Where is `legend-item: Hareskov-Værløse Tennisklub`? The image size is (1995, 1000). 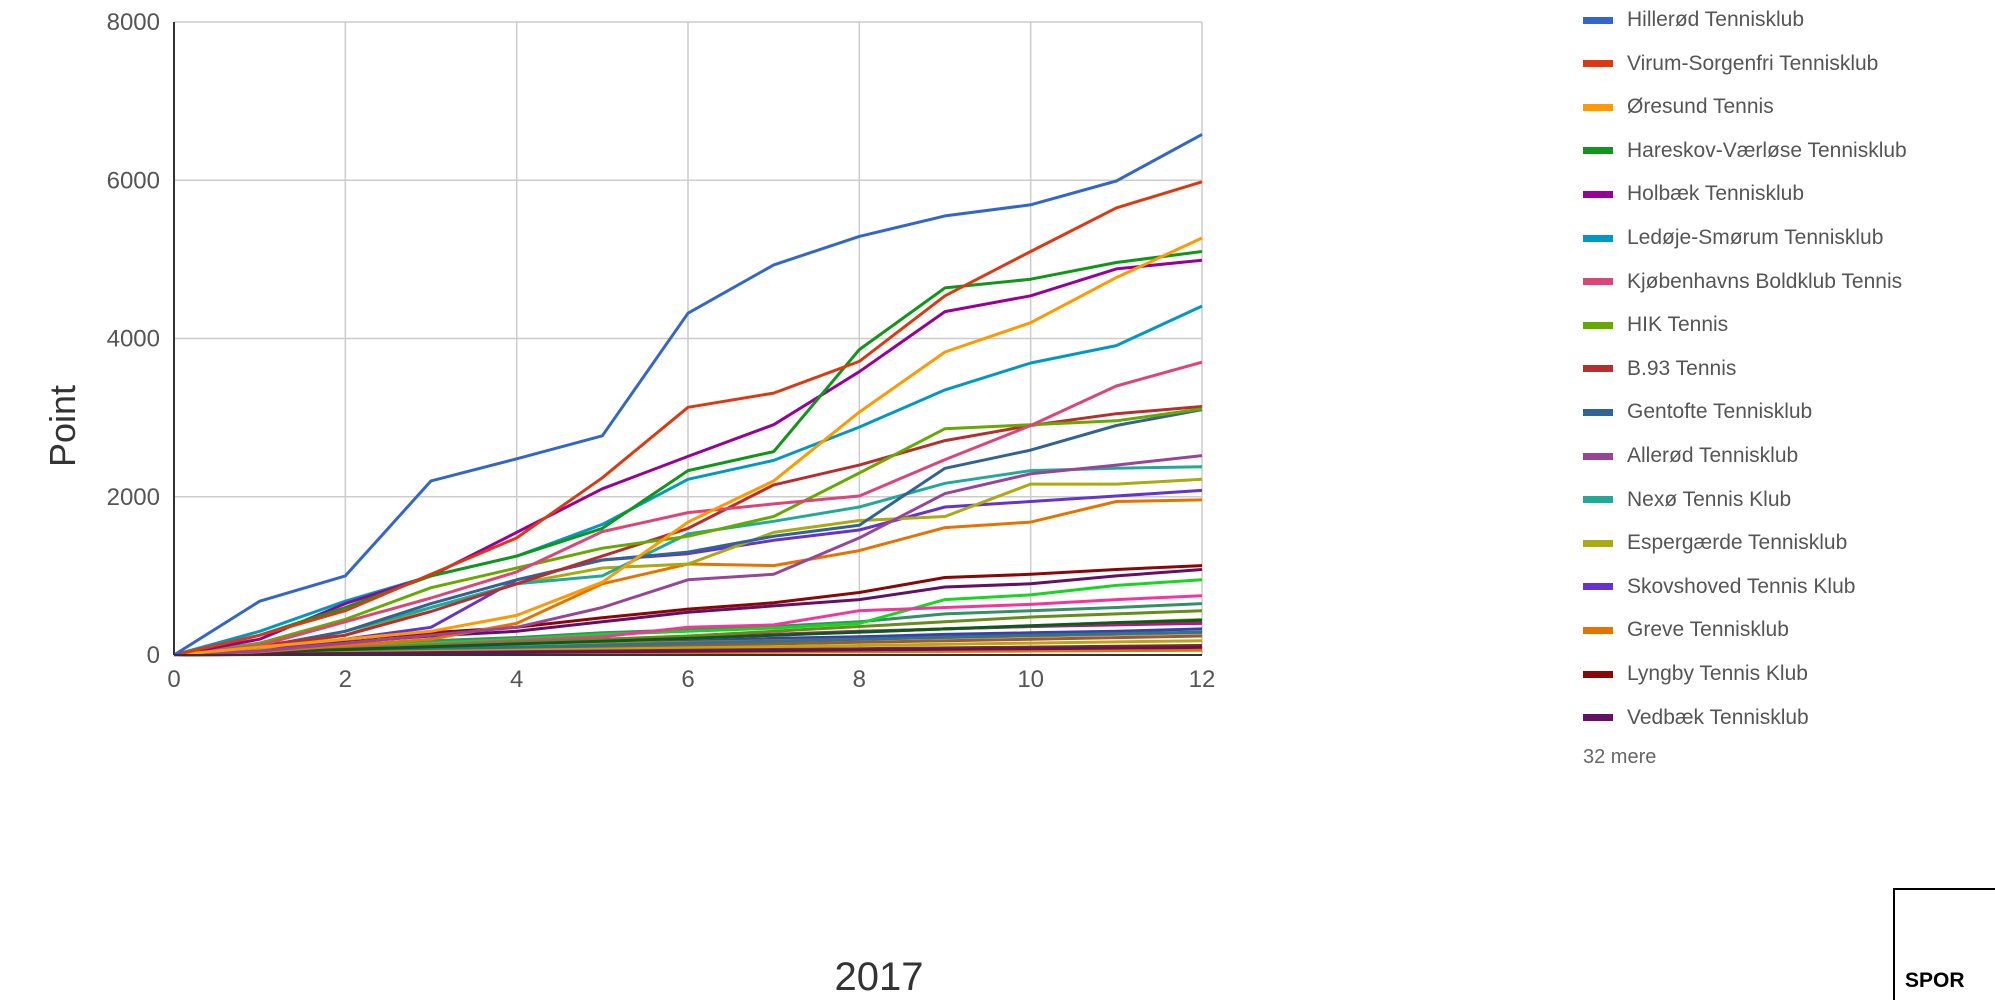 legend-item: Hareskov-Værløse Tennisklub is located at coordinates (1745, 151).